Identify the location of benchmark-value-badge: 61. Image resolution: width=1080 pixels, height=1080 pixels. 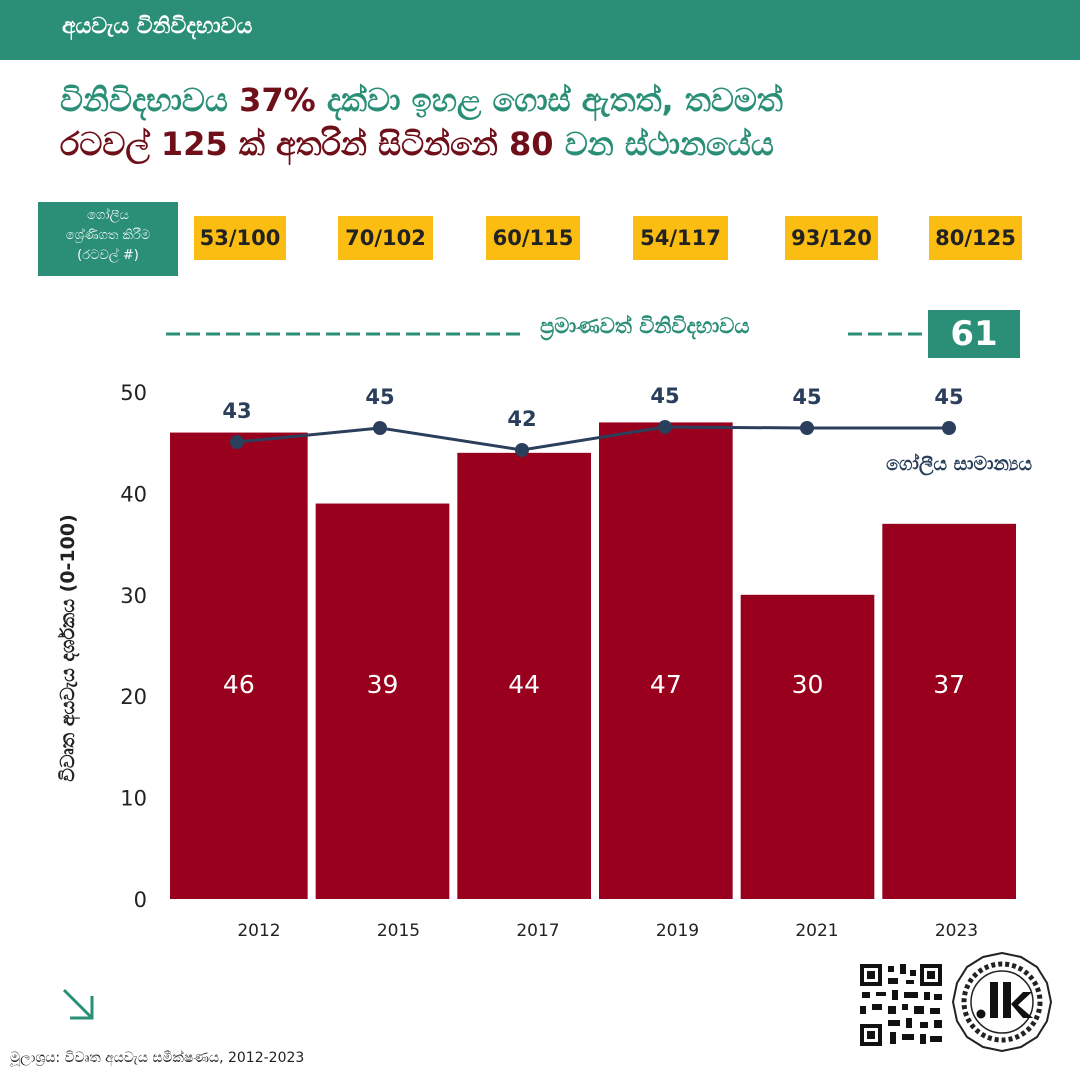
(974, 334).